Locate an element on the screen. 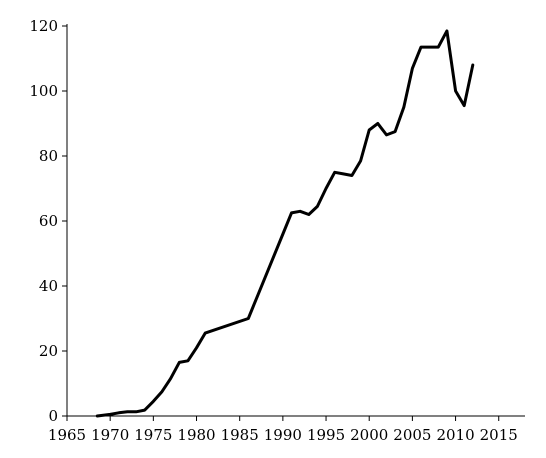 The width and height of the screenshot is (546, 458). x-tick-label: 1985 is located at coordinates (240, 435).